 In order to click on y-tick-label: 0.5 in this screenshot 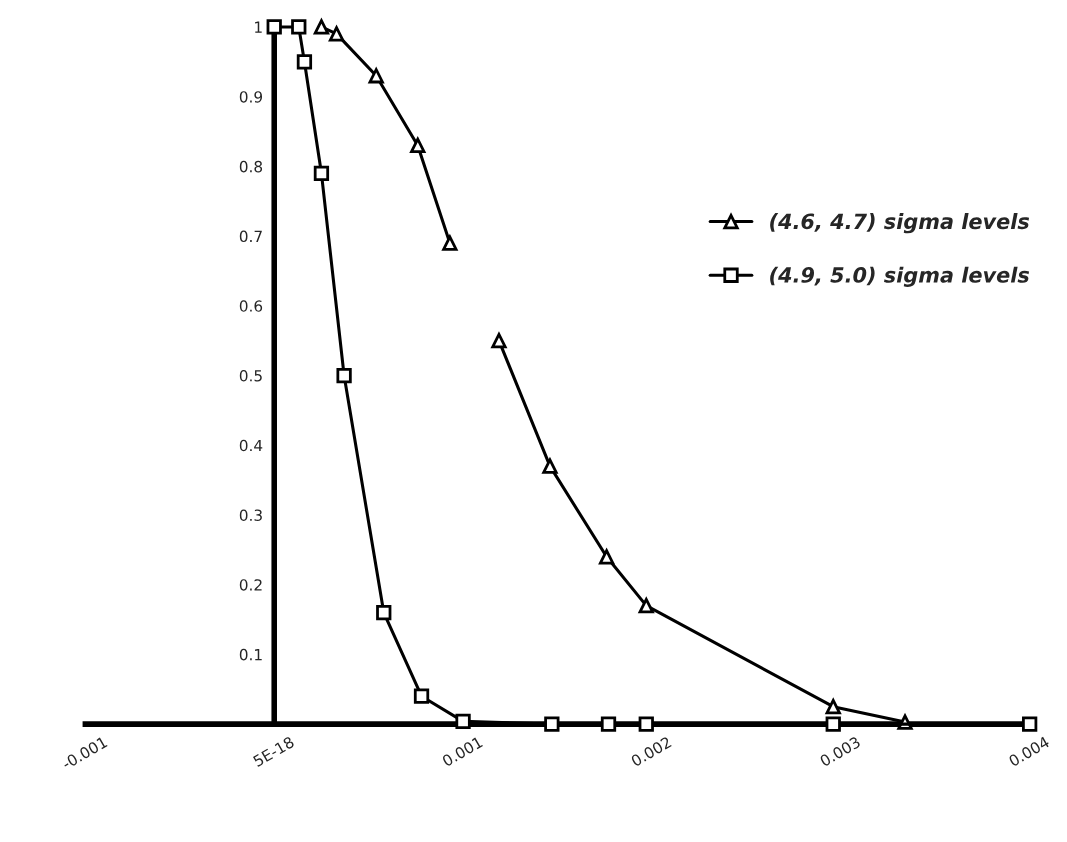, I will do `click(250, 376)`.